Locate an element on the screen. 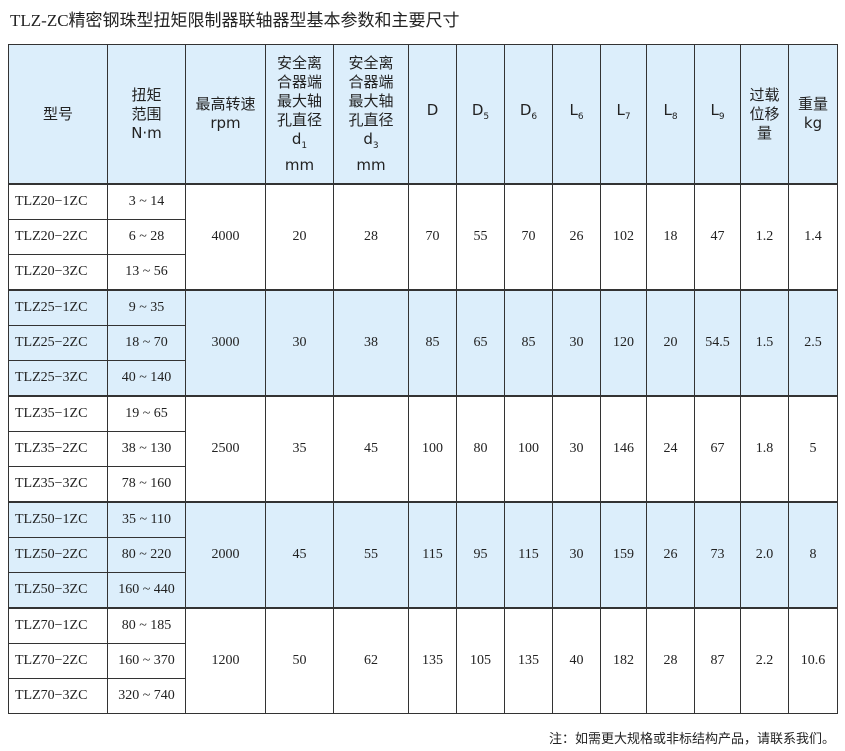 The image size is (845, 751). value-cell: 87 is located at coordinates (717, 660).